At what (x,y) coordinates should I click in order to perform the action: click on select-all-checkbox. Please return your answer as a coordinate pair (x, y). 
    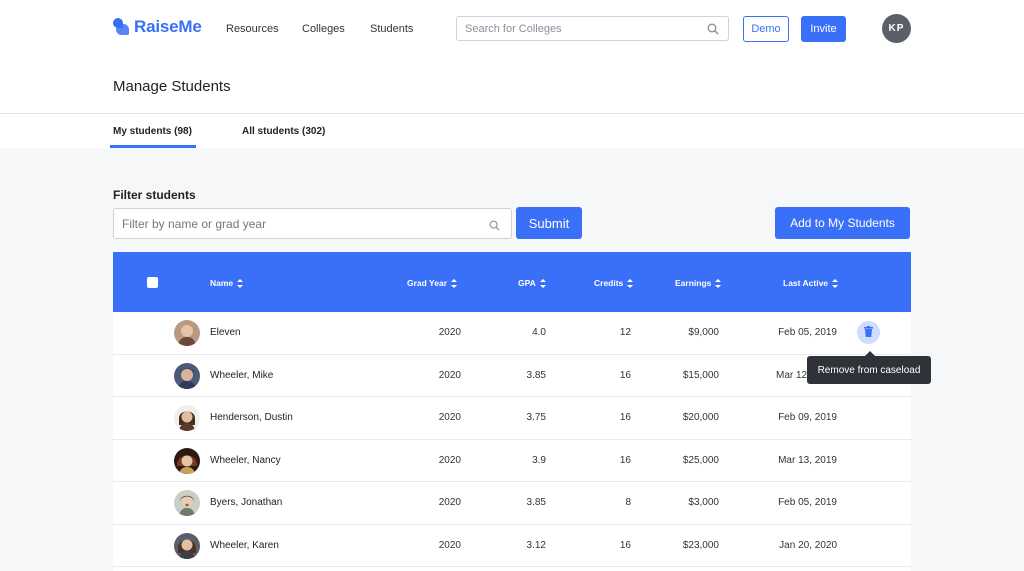
    Looking at the image, I should click on (152, 282).